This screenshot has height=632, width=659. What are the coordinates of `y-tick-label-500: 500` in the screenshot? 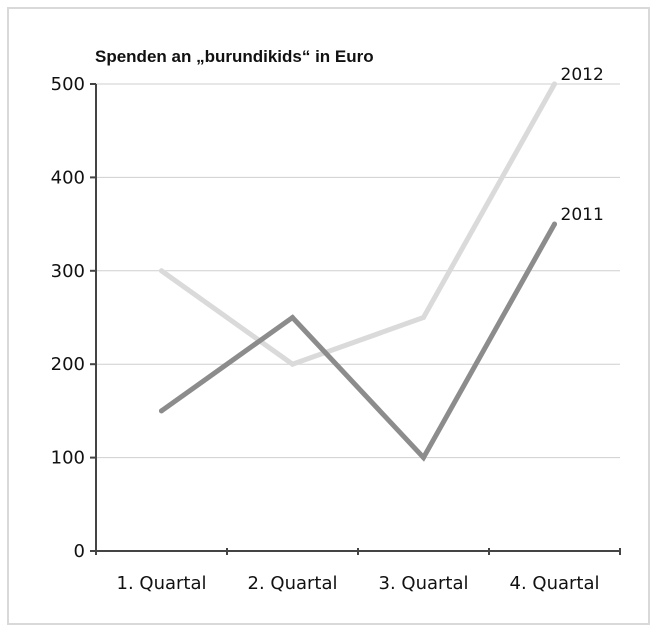 It's located at (68, 84).